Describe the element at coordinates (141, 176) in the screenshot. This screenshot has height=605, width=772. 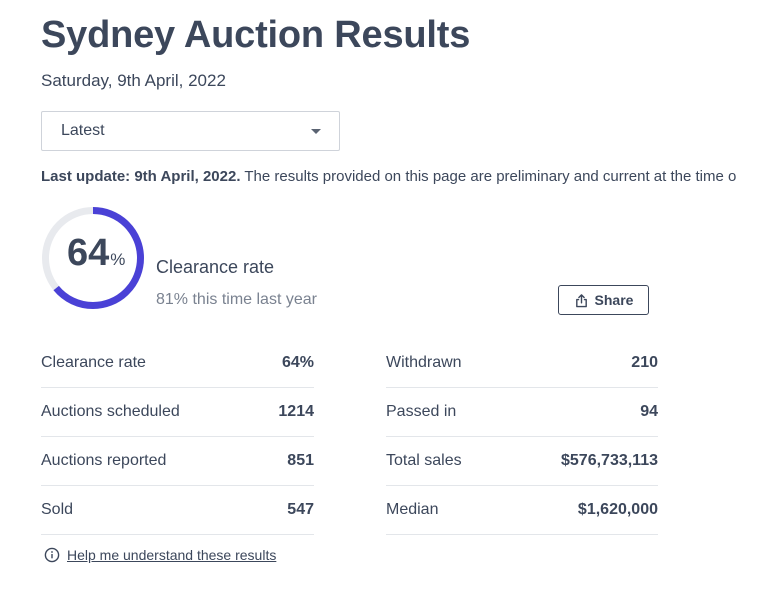
I see `last-update-label: Last update: 9th April, 2022.` at that location.